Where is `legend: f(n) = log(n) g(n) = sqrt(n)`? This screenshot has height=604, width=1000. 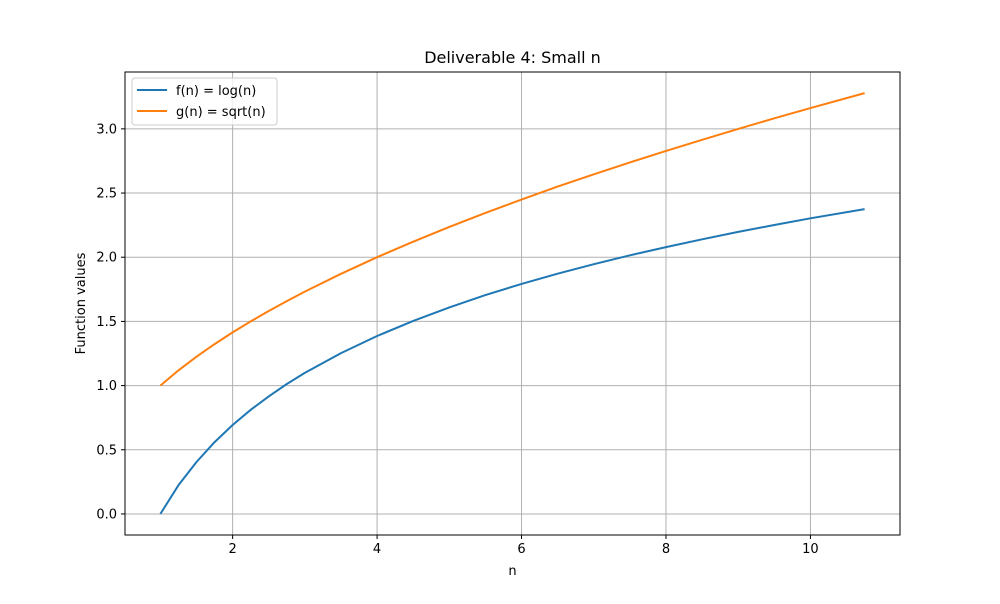
legend: f(n) = log(n) g(n) = sqrt(n) is located at coordinates (204, 101).